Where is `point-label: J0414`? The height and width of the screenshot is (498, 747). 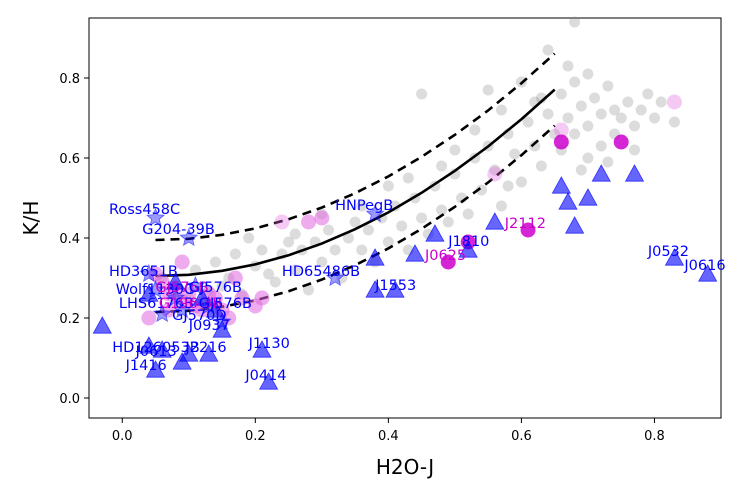 point-label: J0414 is located at coordinates (265, 376).